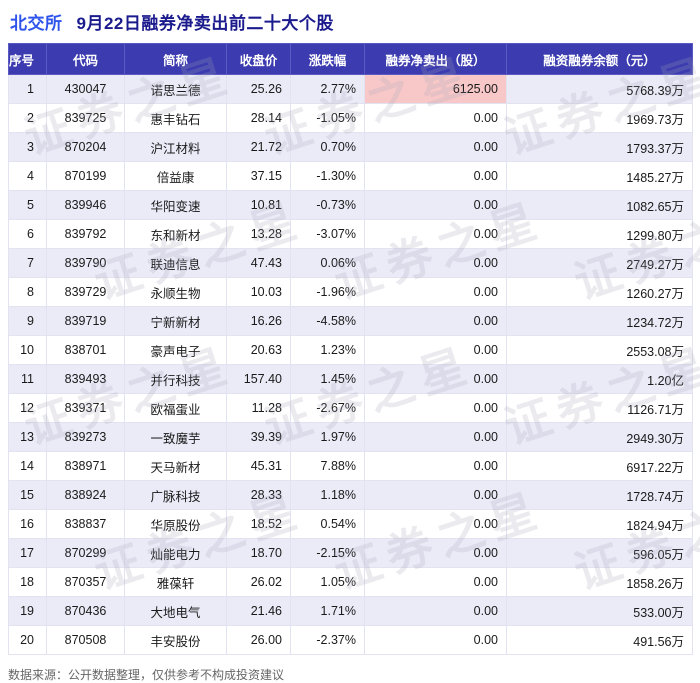 This screenshot has height=683, width=700. What do you see at coordinates (175, 524) in the screenshot?
I see `name-cell: 华原股份` at bounding box center [175, 524].